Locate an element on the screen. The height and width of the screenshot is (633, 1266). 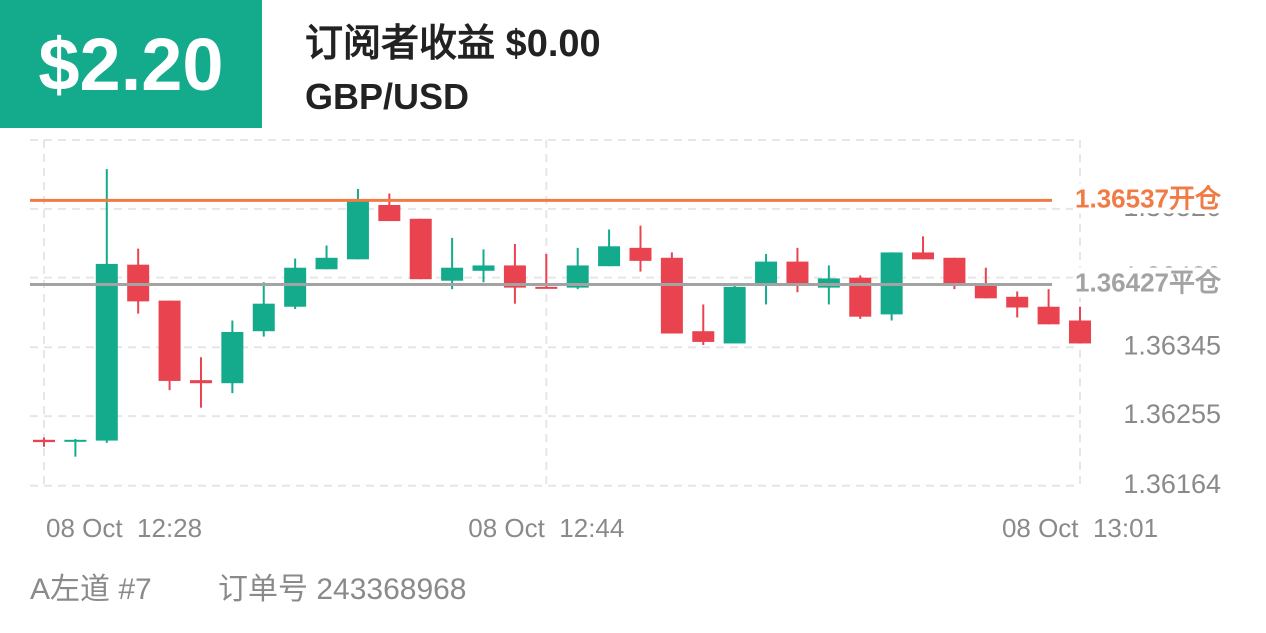
account: A左道 #7 is located at coordinates (91, 589).